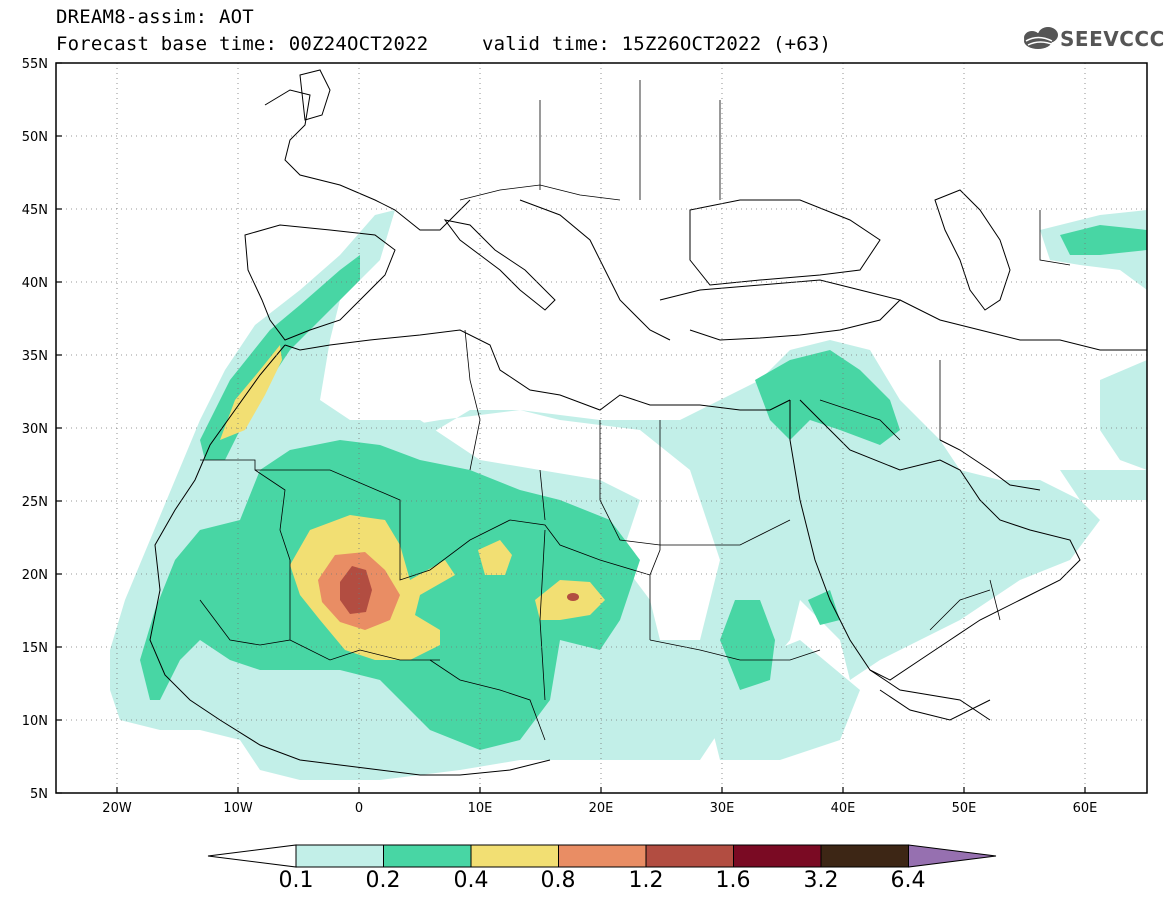  Describe the element at coordinates (39, 794) in the screenshot. I see `lat-label: 5N` at that location.